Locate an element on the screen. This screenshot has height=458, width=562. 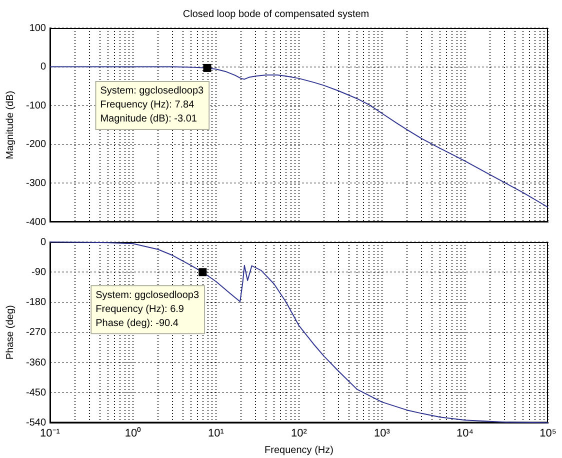
y-tick-label: -180 is located at coordinates (36, 302).